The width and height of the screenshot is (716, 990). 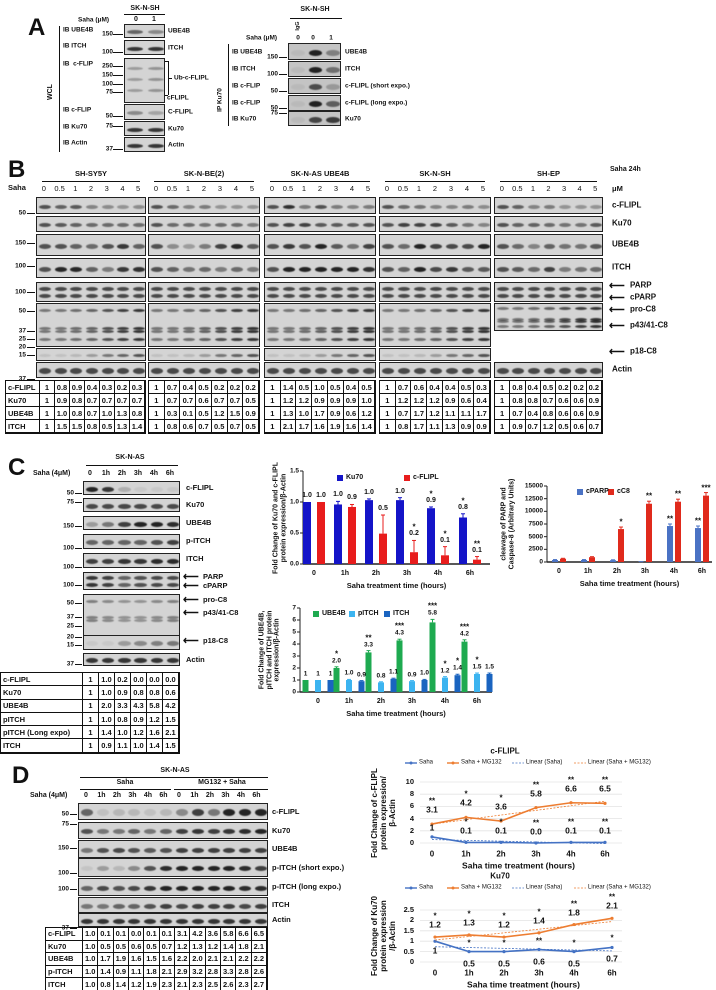 What do you see at coordinates (445, 684) in the screenshot?
I see `bar-pitch` at bounding box center [445, 684].